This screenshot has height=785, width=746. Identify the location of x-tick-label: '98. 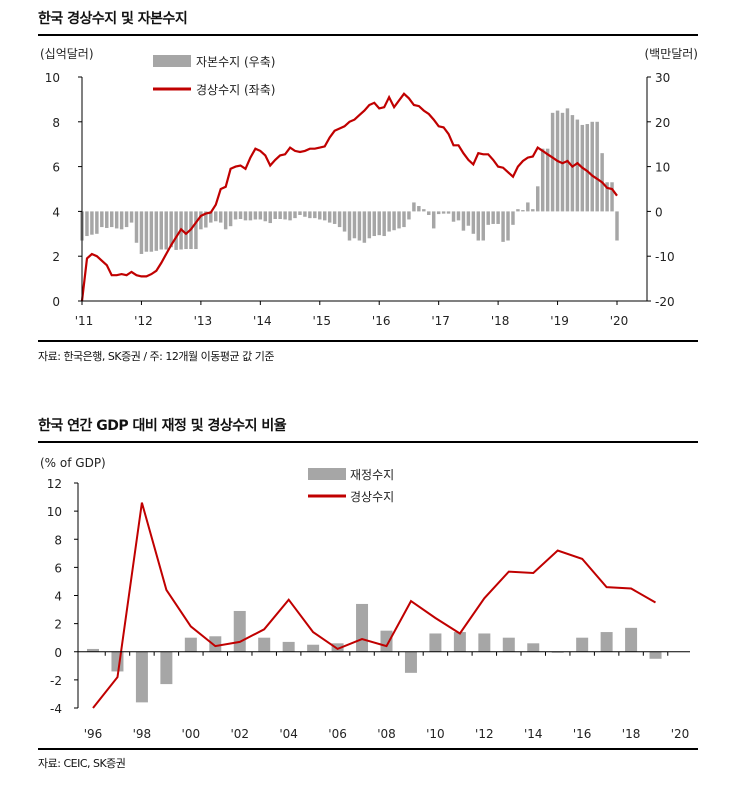
(142, 734).